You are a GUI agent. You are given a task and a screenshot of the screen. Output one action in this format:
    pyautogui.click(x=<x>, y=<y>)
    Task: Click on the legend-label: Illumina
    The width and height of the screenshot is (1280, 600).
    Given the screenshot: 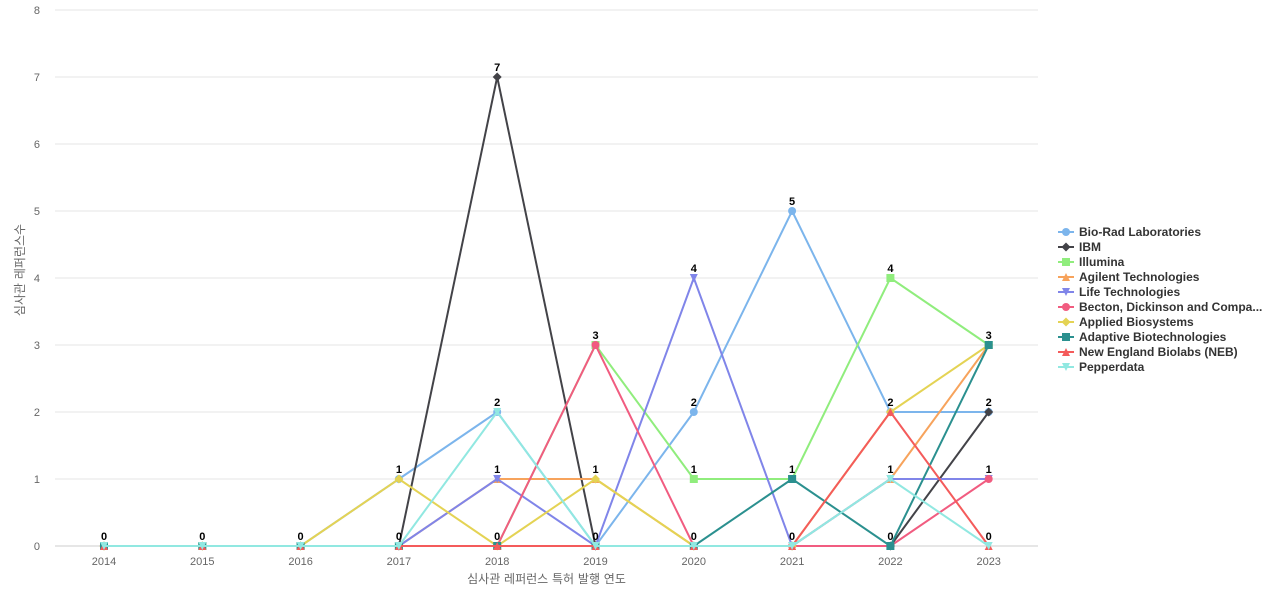 What is the action you would take?
    pyautogui.click(x=1102, y=261)
    